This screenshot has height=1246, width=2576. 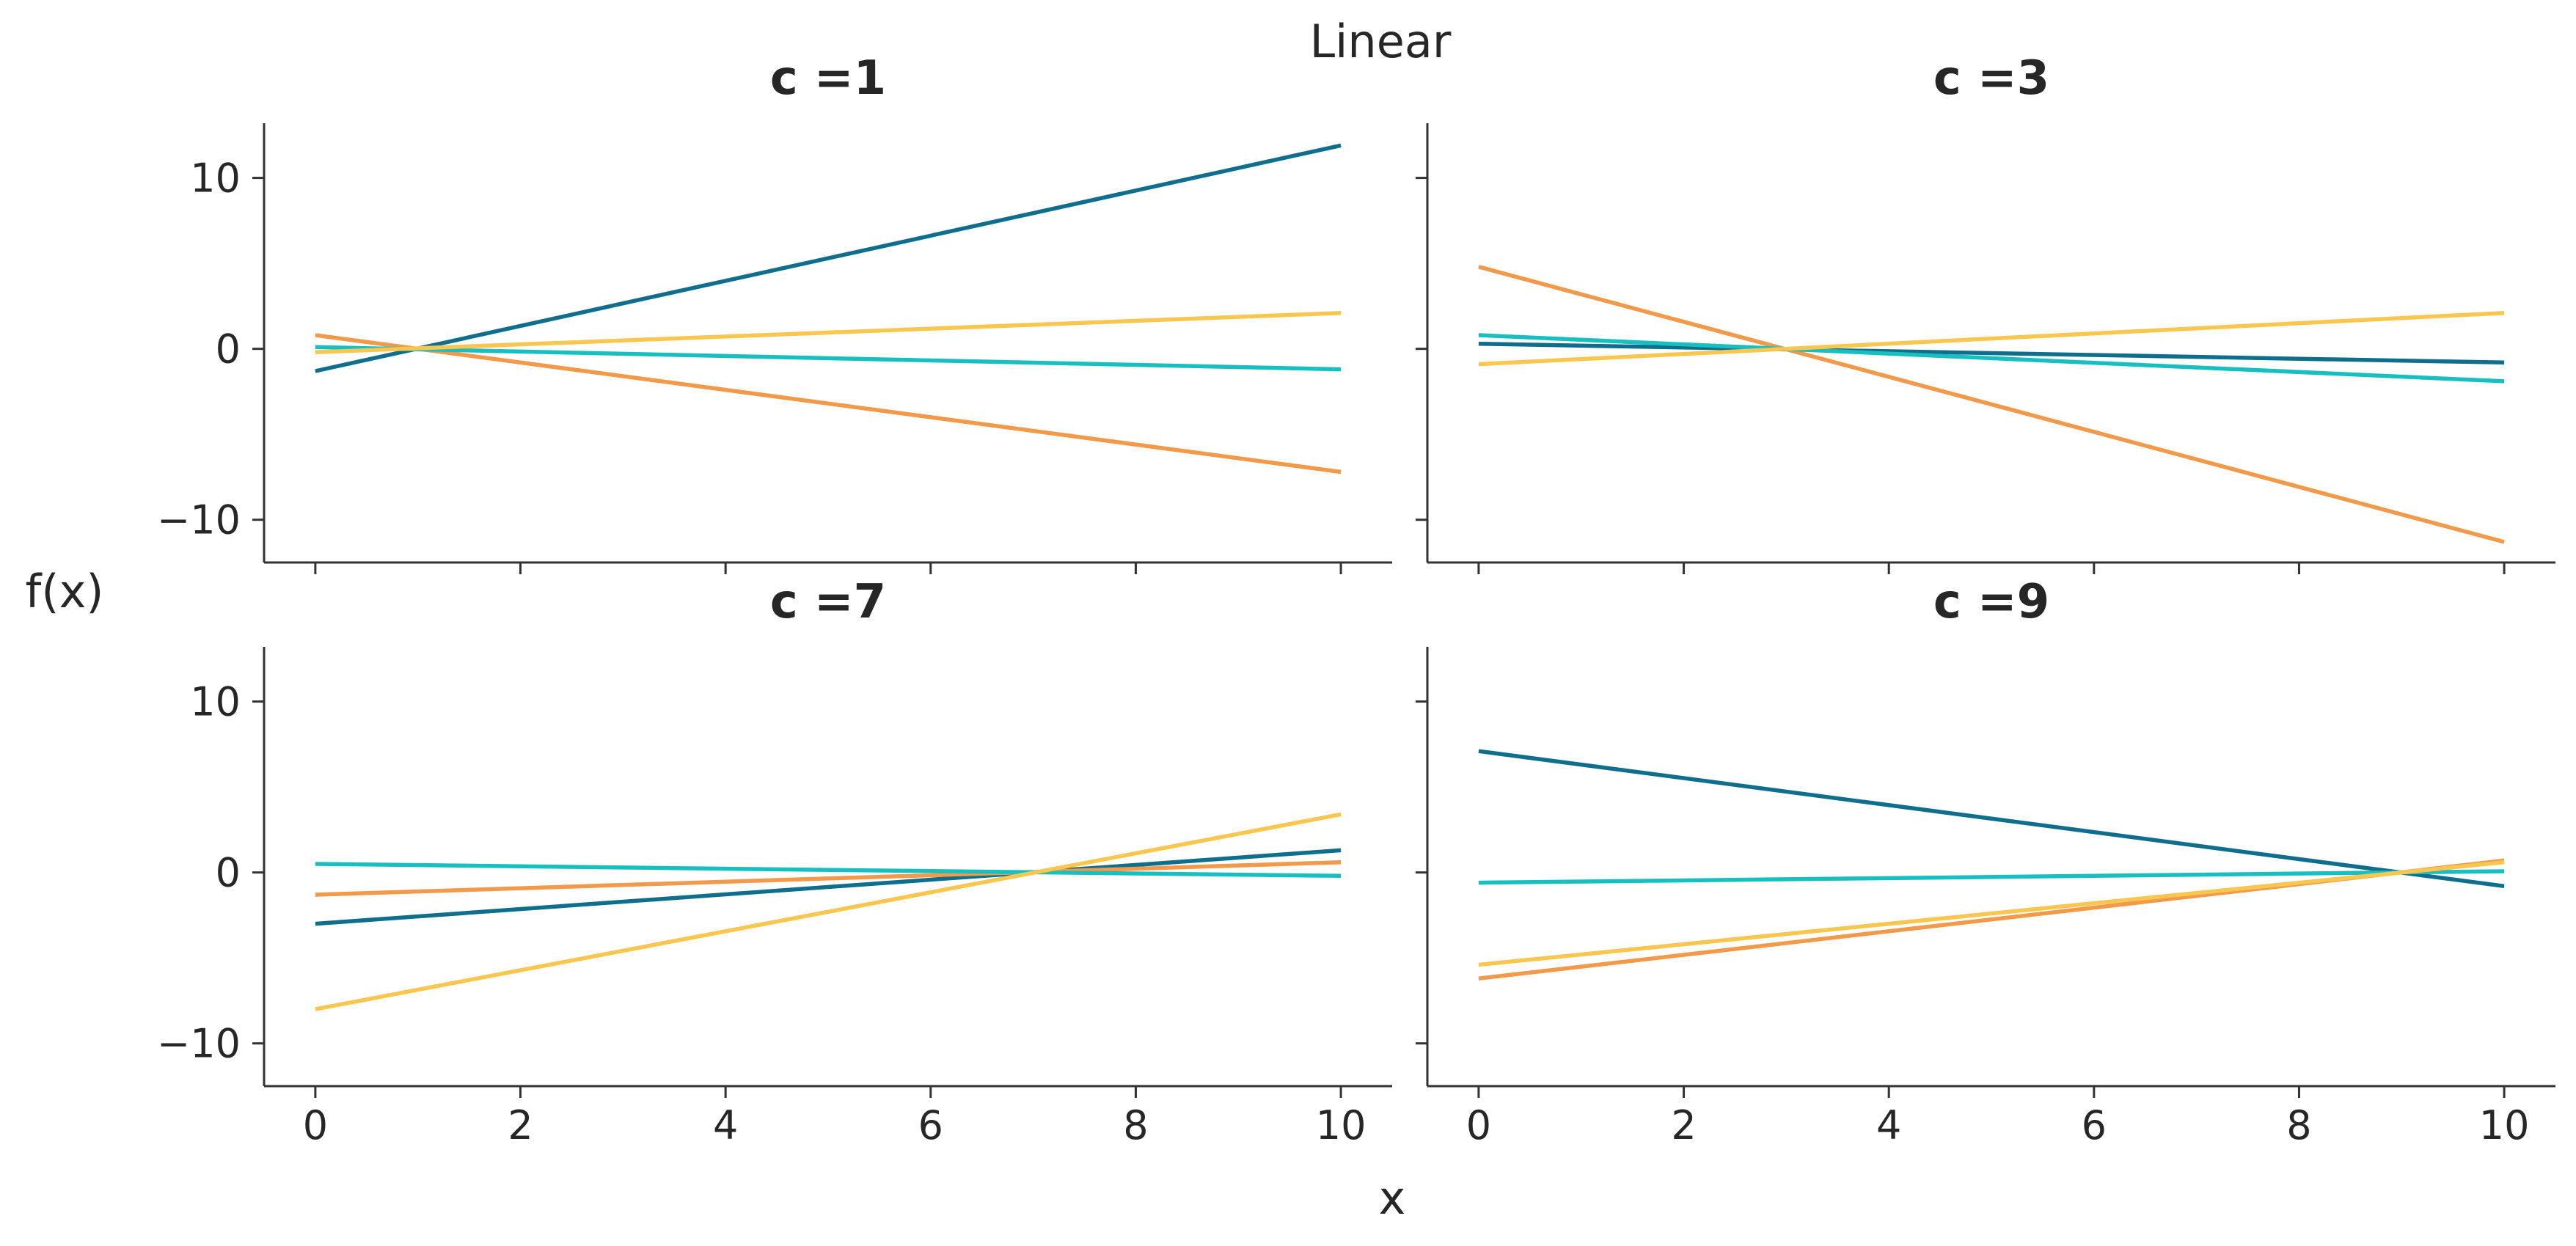 What do you see at coordinates (65, 591) in the screenshot?
I see `y-axis-label: f(x)` at bounding box center [65, 591].